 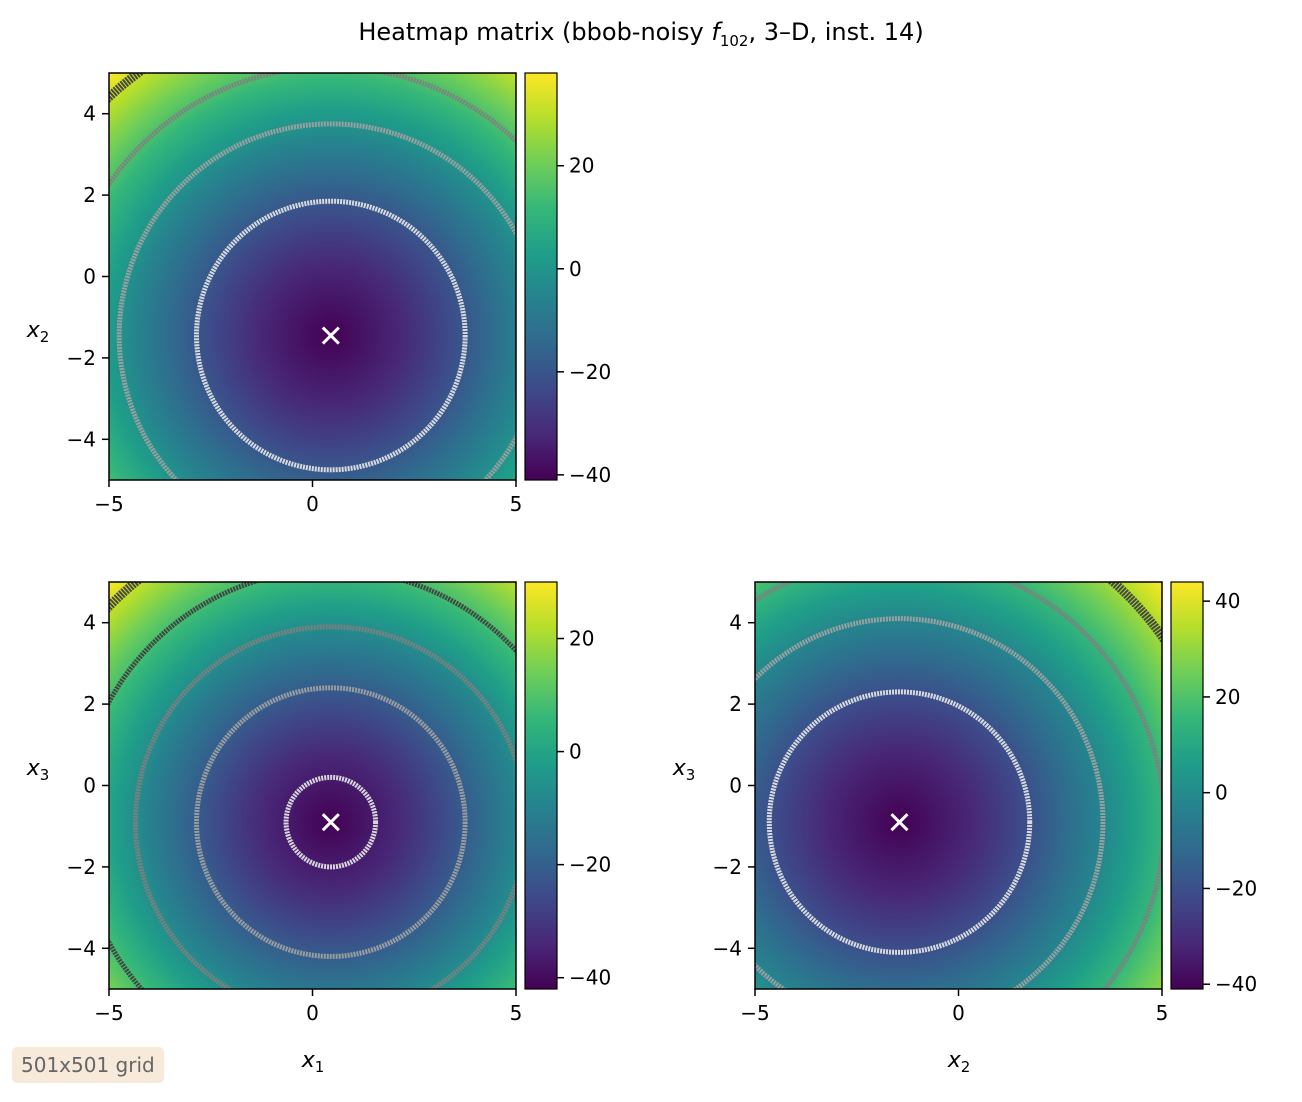 What do you see at coordinates (88, 1065) in the screenshot?
I see `grid-size-badge: 501x501 grid` at bounding box center [88, 1065].